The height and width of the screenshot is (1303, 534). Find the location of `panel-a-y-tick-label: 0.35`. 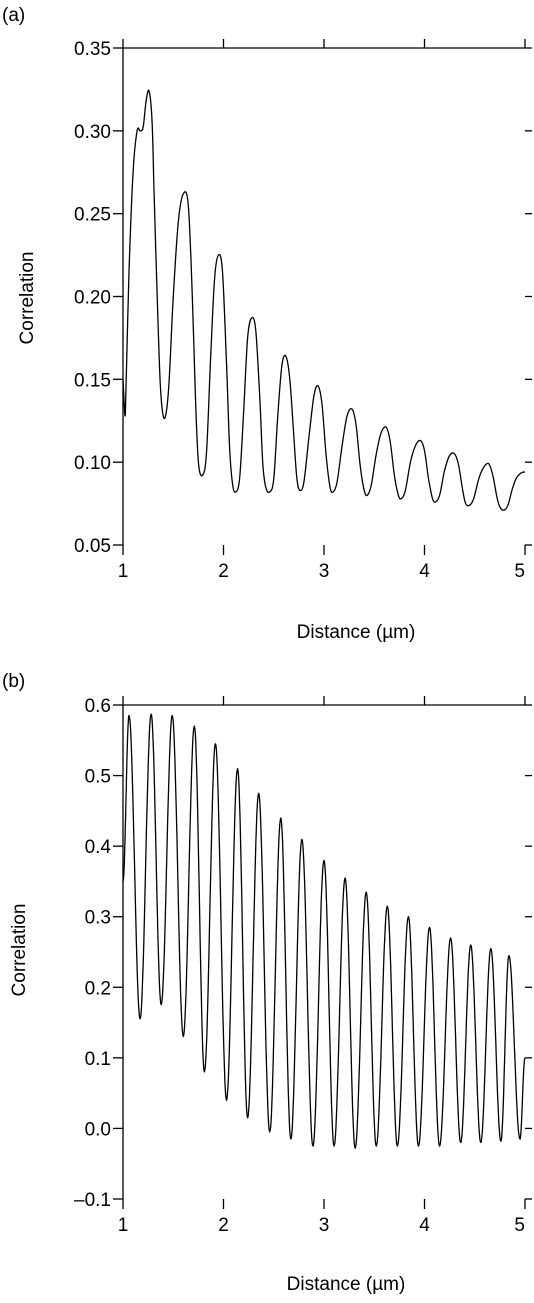

panel-a-y-tick-label: 0.35 is located at coordinates (92, 49).